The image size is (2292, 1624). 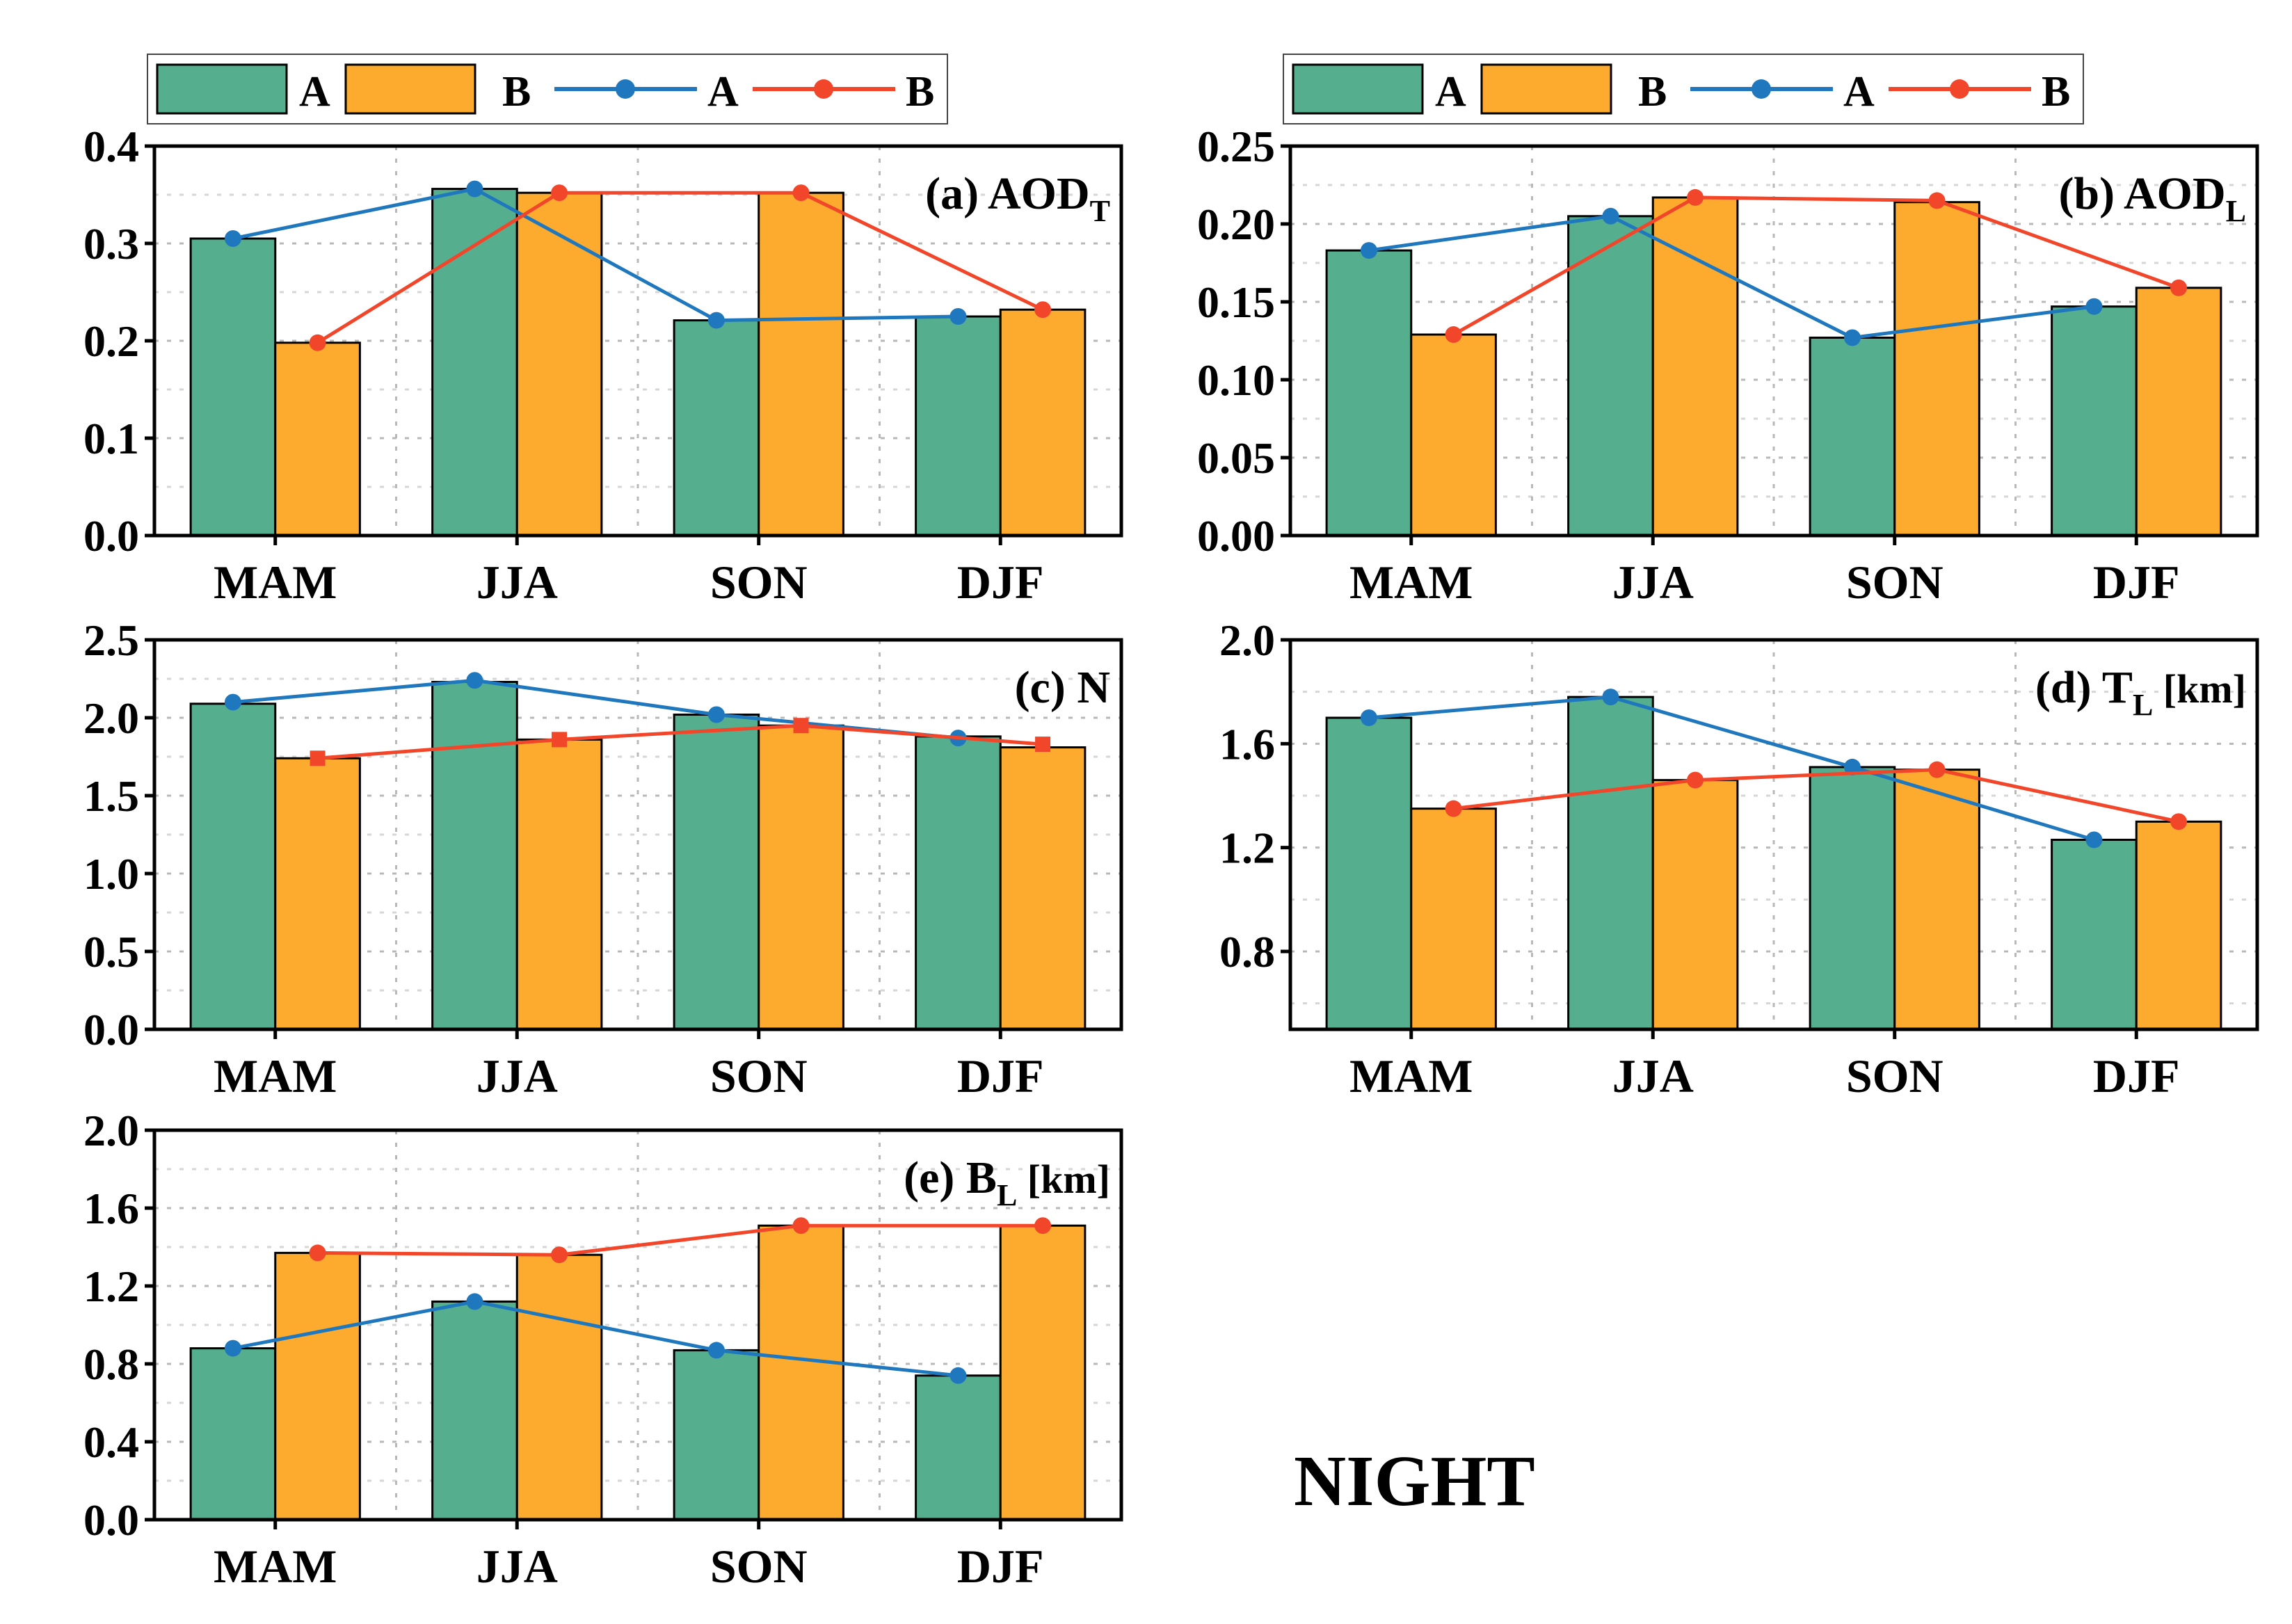 I want to click on panel-title: (c) N, so click(x=1062, y=687).